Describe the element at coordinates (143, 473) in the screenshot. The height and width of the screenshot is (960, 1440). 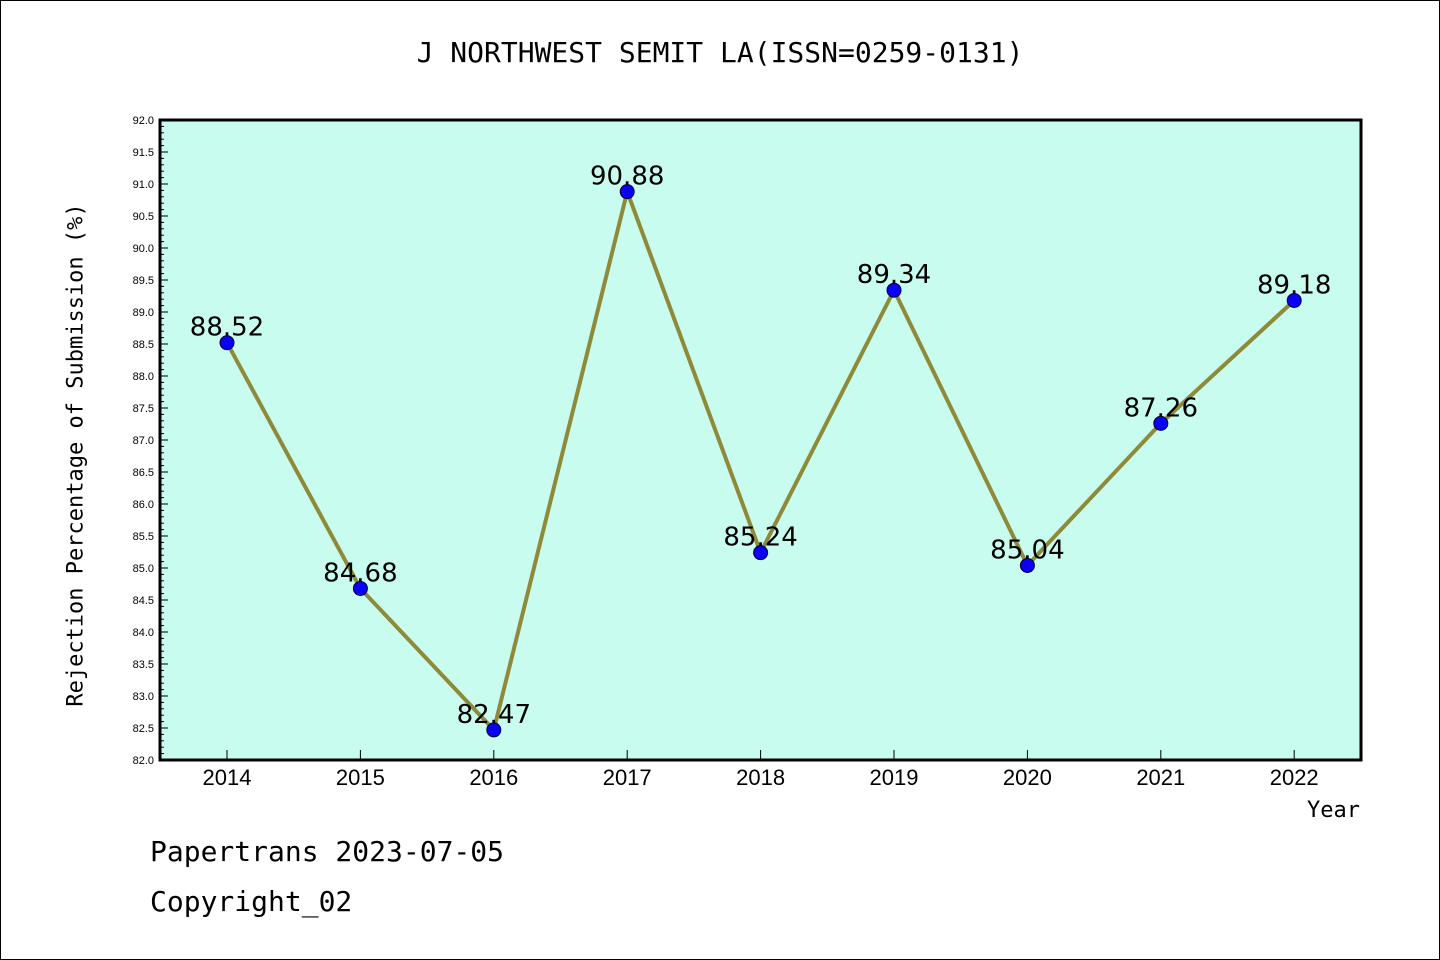
I see `y-tick-label: 86.5` at that location.